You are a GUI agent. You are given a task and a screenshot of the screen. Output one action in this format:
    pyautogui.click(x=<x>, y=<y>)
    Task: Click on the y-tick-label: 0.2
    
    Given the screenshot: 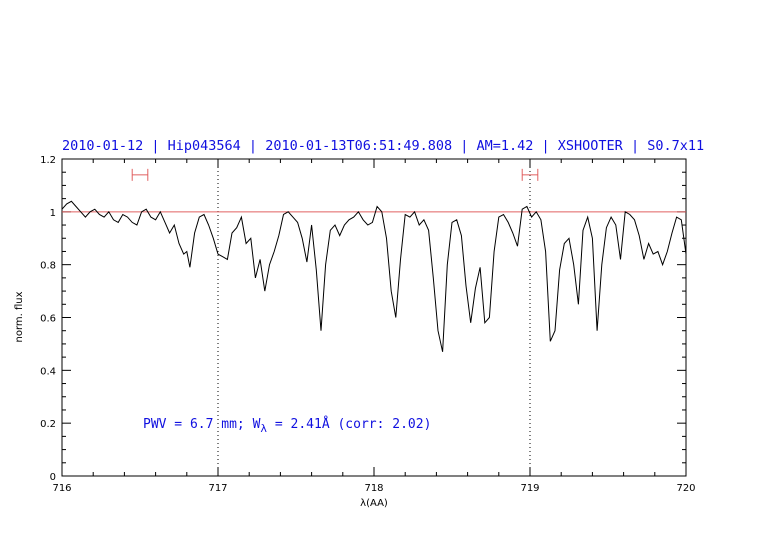 What is the action you would take?
    pyautogui.click(x=48, y=424)
    